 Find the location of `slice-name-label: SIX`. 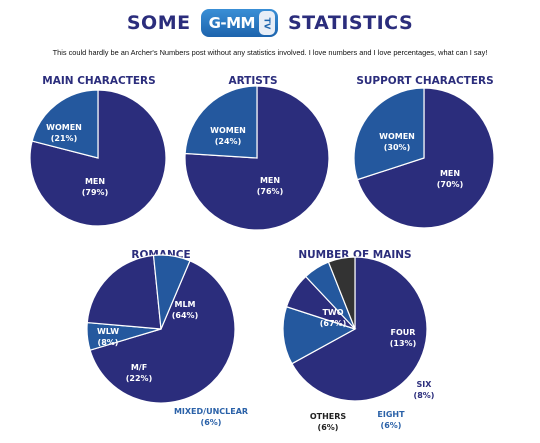

slice-name-label: SIX is located at coordinates (425, 384).